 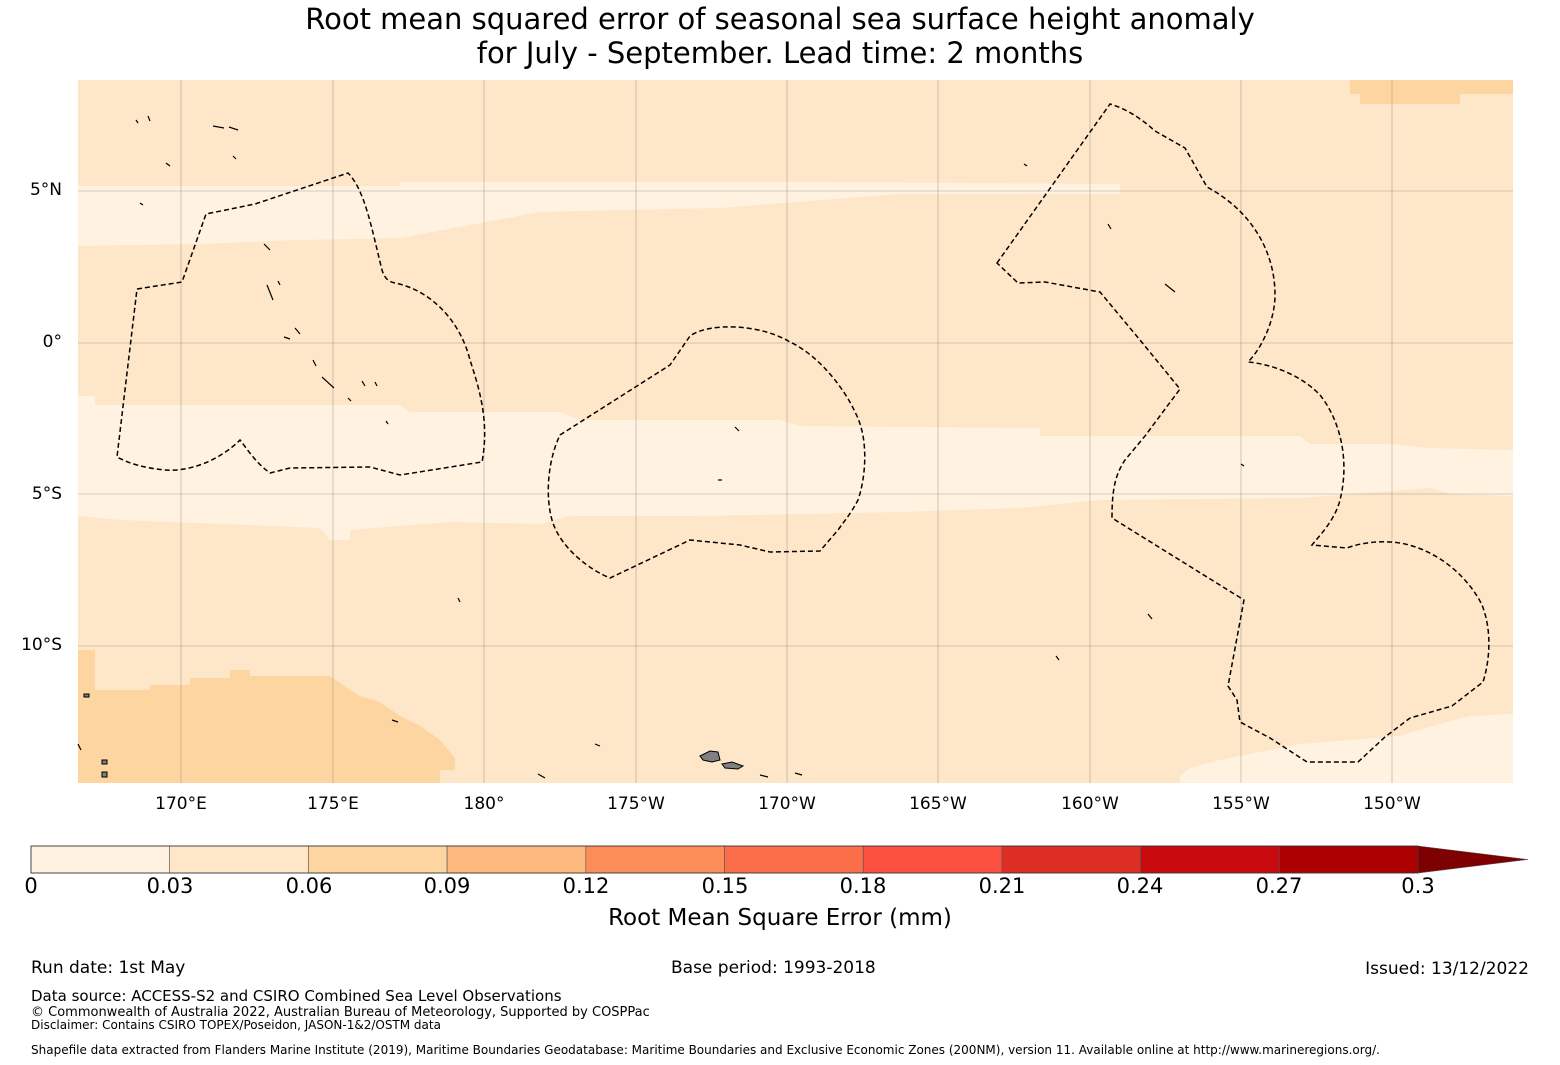 I want to click on cb-tick-9: 0.27, so click(x=1279, y=886).